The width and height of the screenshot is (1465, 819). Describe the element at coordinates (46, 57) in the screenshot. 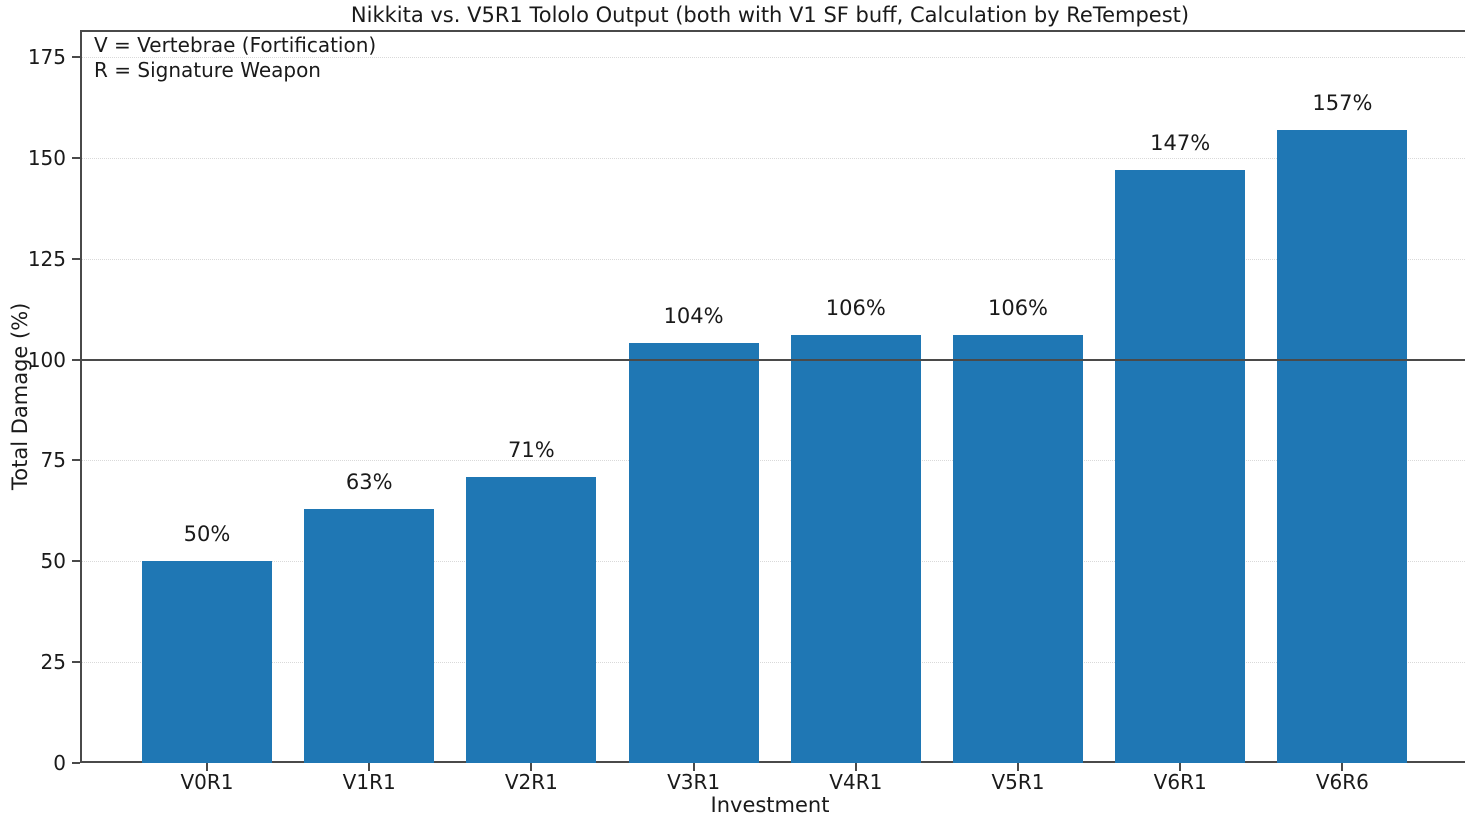

I see `y-tick-label: 175` at that location.